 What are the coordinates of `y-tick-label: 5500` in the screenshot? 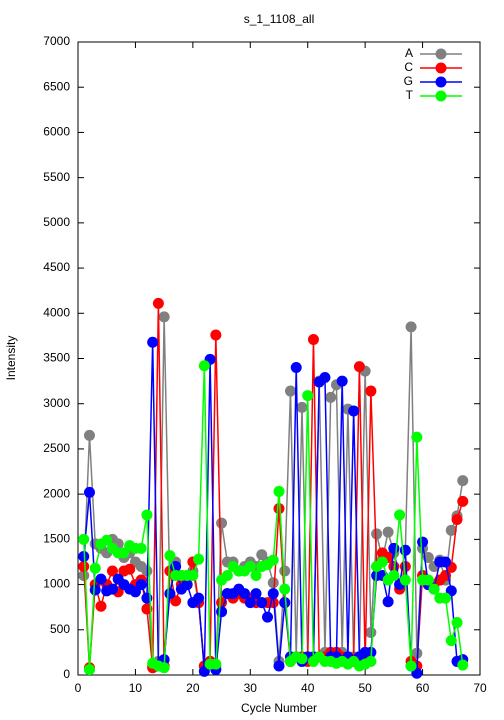 It's located at (56, 177).